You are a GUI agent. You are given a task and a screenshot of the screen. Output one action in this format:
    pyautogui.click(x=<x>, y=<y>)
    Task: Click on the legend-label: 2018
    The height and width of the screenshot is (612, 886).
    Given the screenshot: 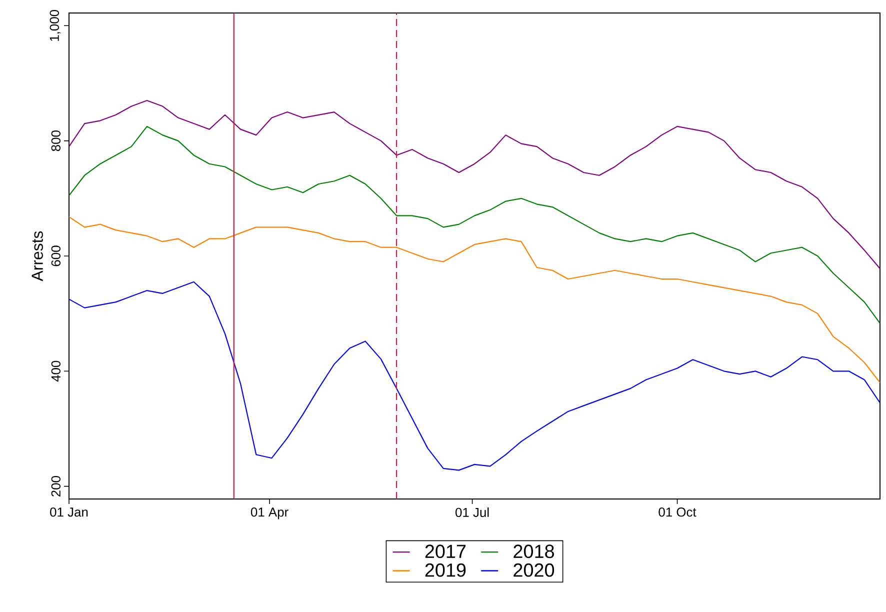 What is the action you would take?
    pyautogui.click(x=534, y=551)
    